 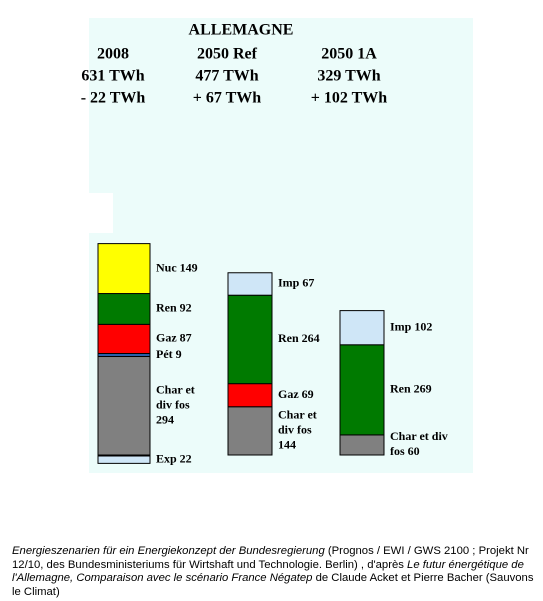 What do you see at coordinates (349, 54) in the screenshot?
I see `column-name: 2050 1A` at bounding box center [349, 54].